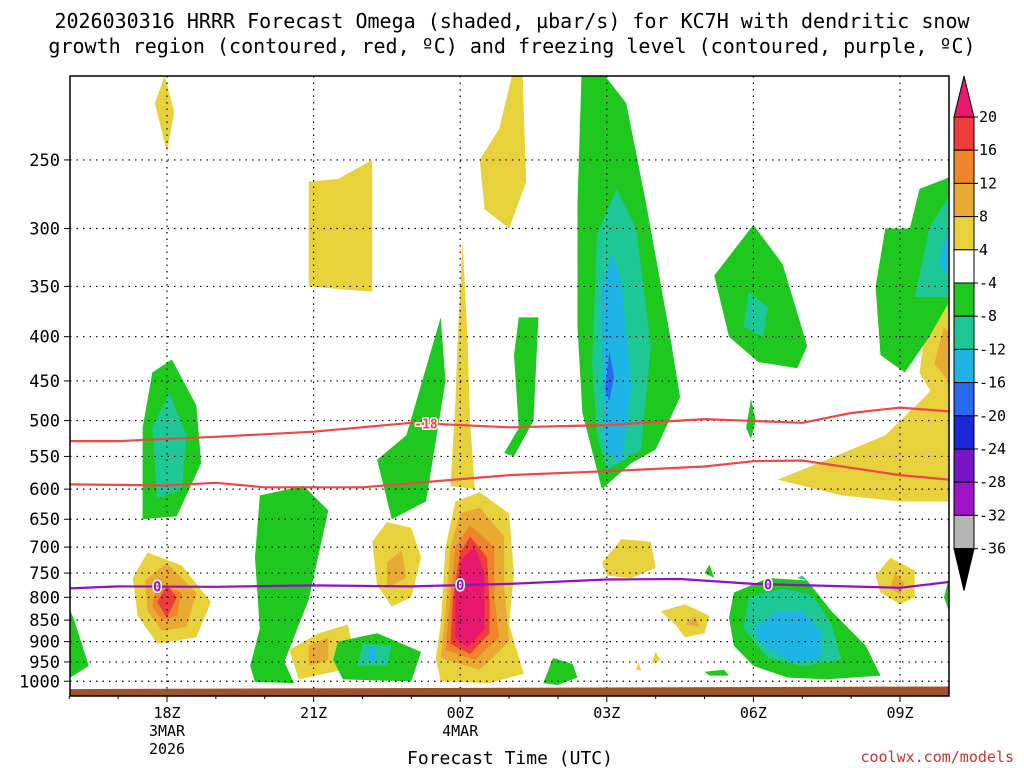 The height and width of the screenshot is (768, 1024). Describe the element at coordinates (44, 520) in the screenshot. I see `y-tick-label: 650` at that location.